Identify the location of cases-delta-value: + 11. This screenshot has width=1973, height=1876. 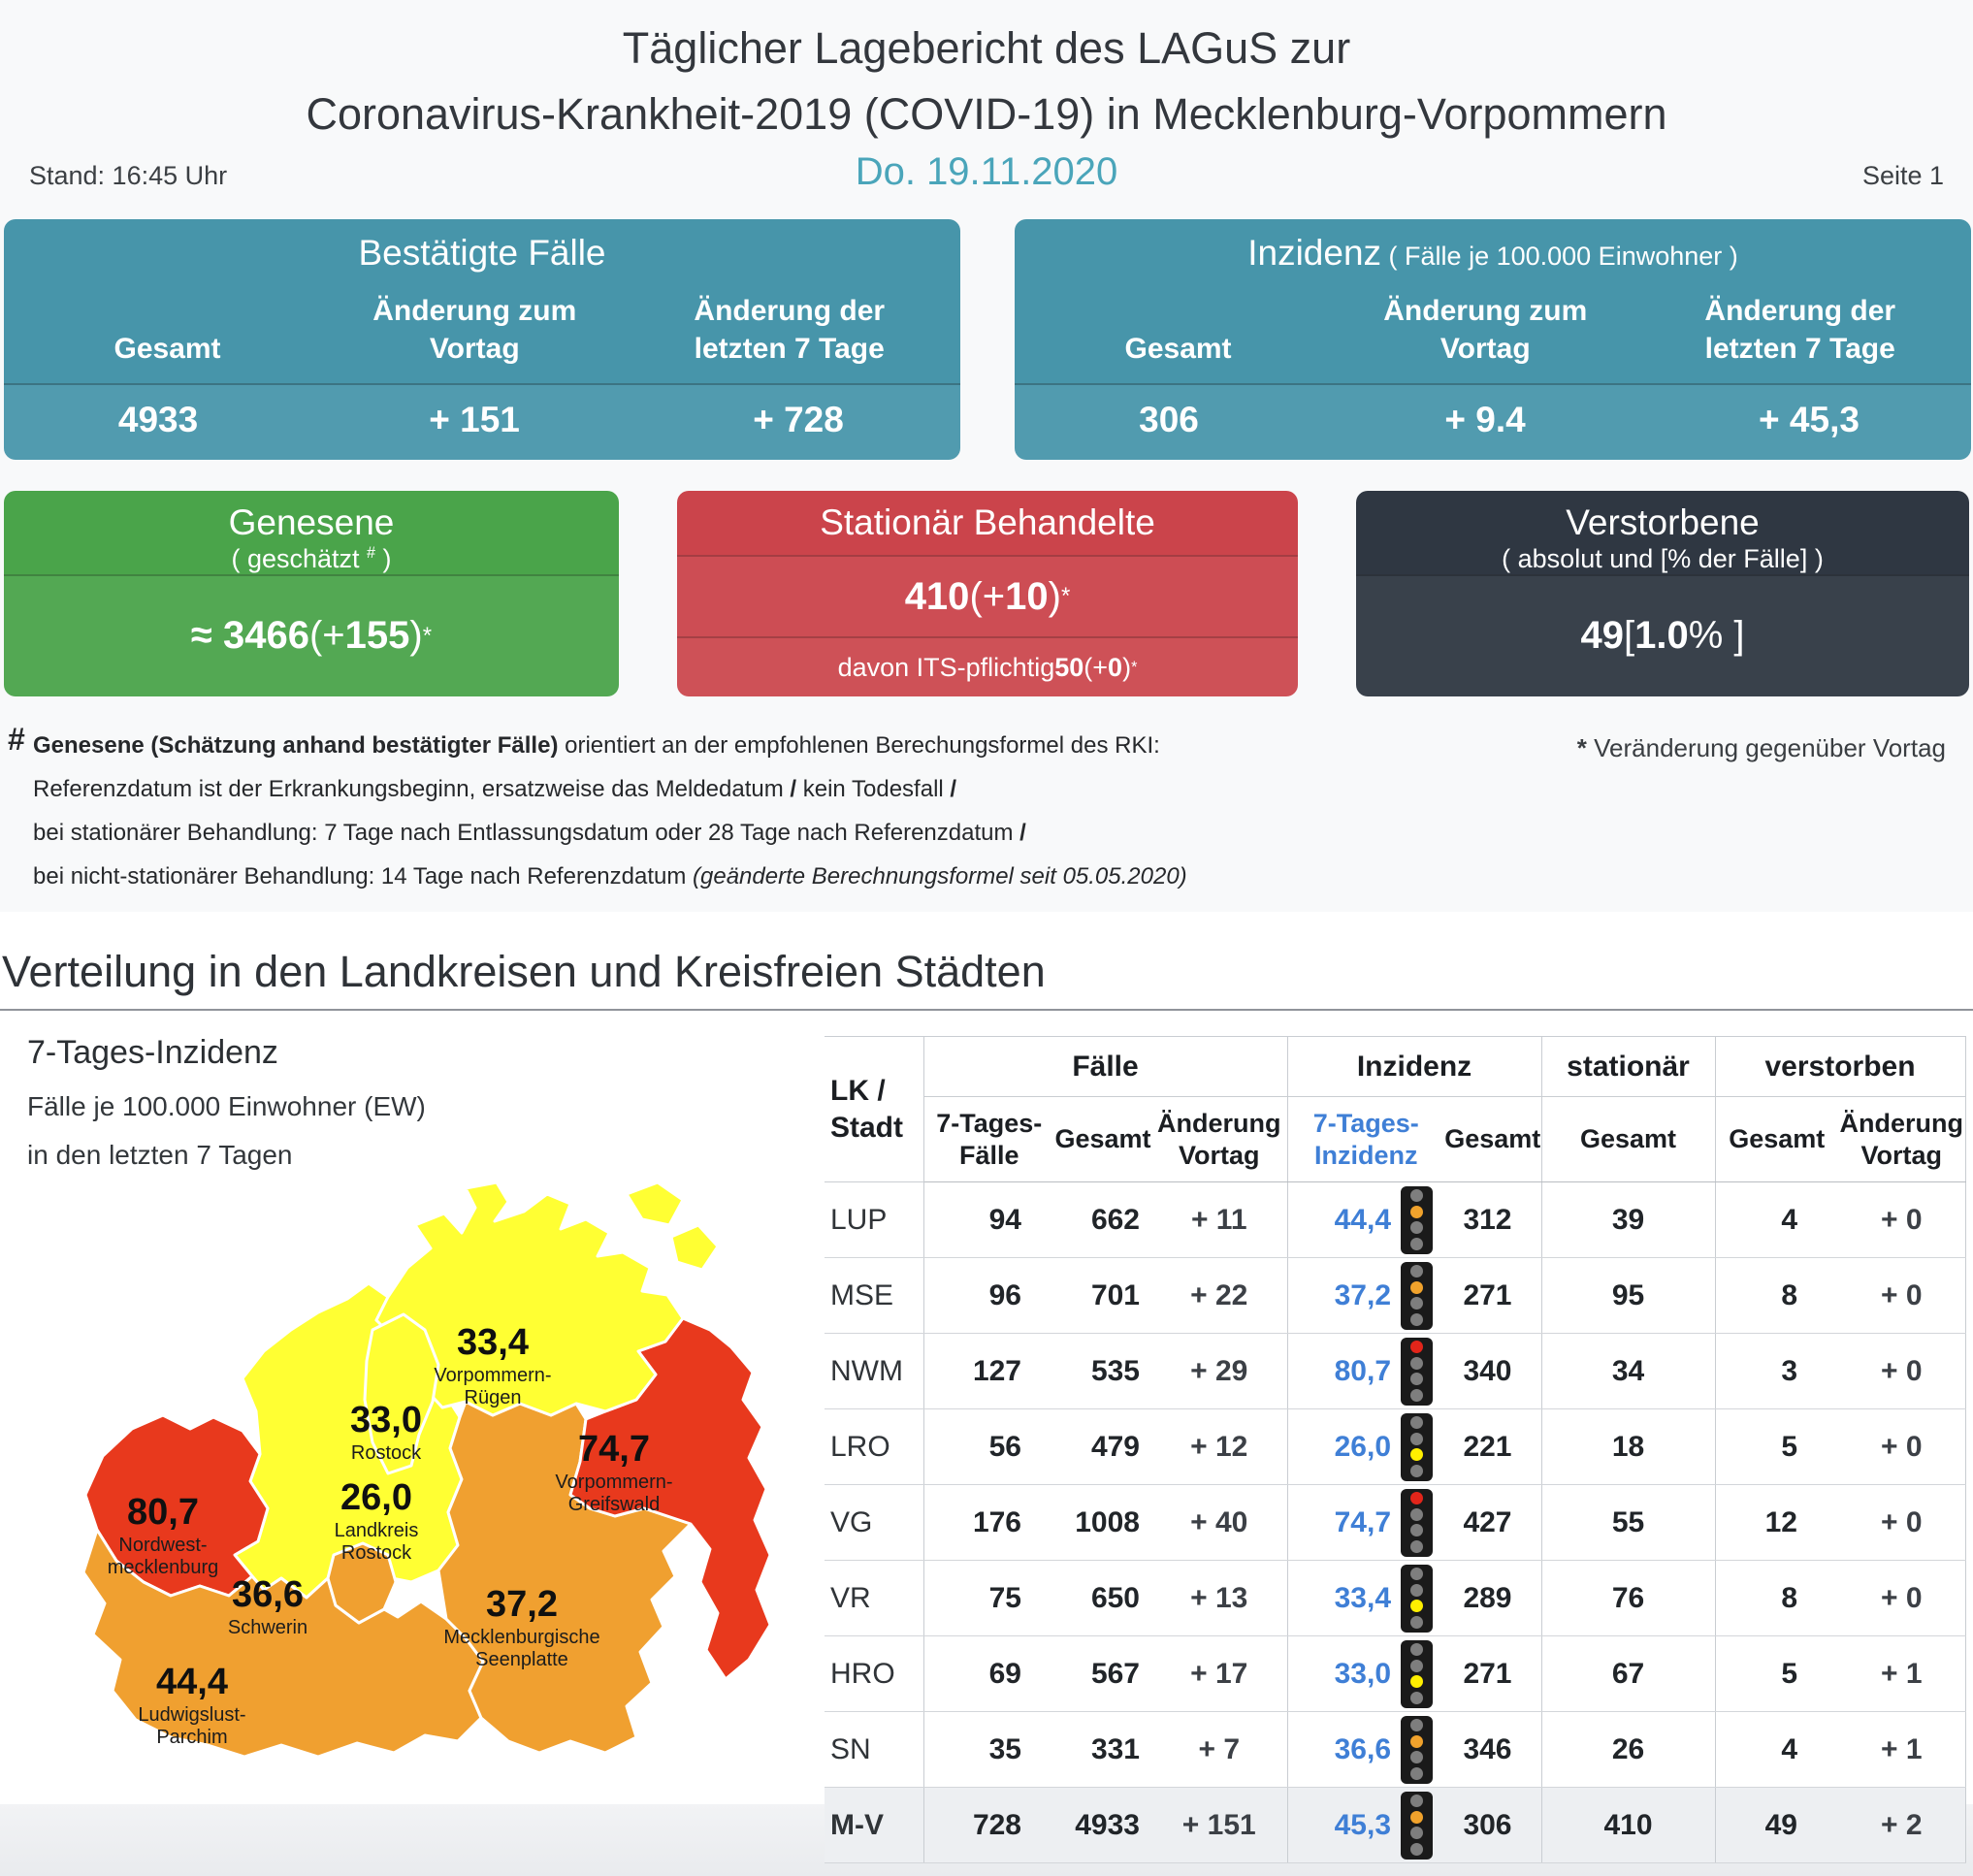
(1219, 1219).